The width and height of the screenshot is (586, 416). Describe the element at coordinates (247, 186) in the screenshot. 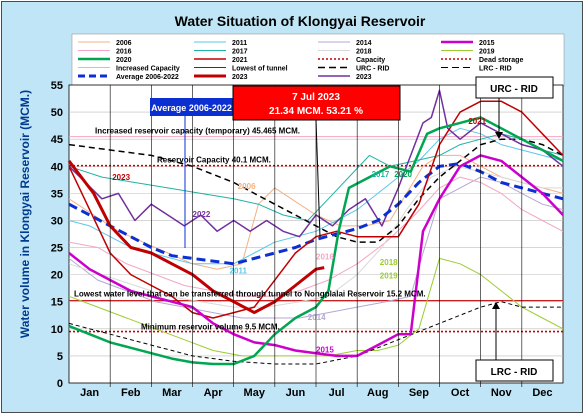

I see `series-label-2006: 2006` at that location.